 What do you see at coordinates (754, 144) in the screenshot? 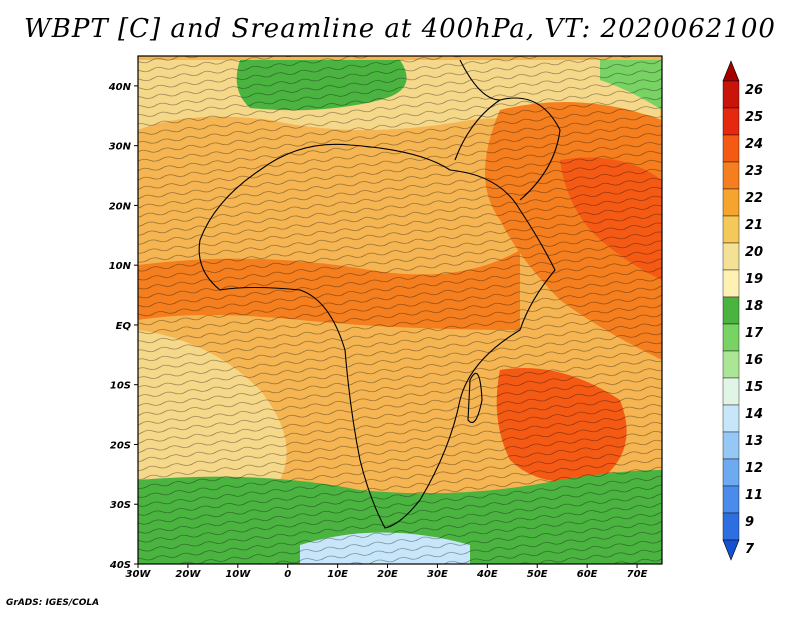
I see `colorbar-label: 24` at bounding box center [754, 144].